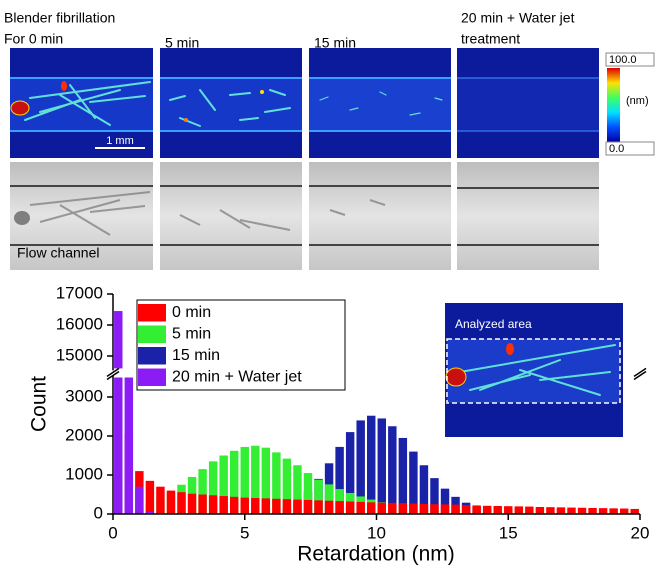 The image size is (663, 567). I want to click on legend-label: 5 min, so click(191, 333).